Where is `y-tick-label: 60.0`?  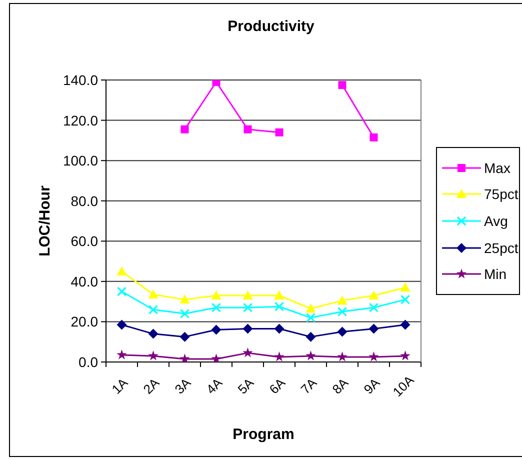
y-tick-label: 60.0 is located at coordinates (84, 241).